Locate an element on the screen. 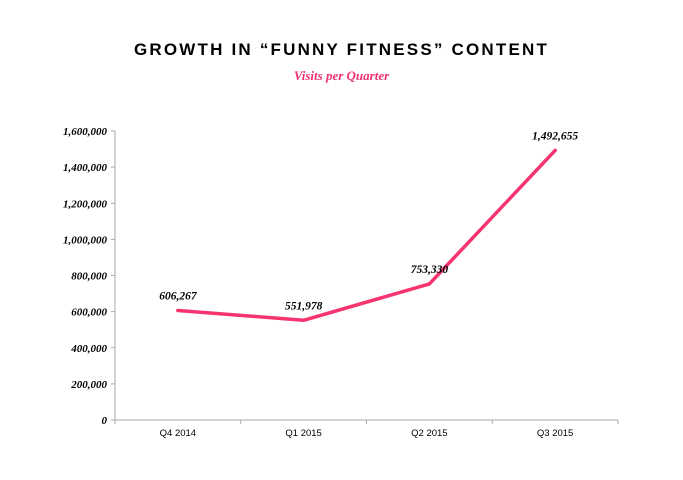  data-label: 1,492,655 is located at coordinates (555, 136).